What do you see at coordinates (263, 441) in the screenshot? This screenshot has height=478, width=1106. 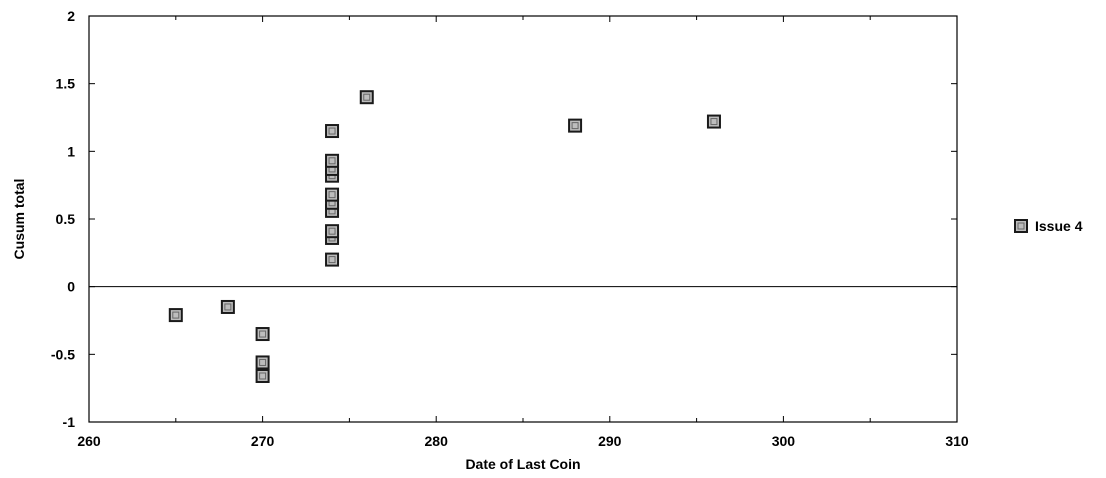 I see `x-tick-label: 270` at bounding box center [263, 441].